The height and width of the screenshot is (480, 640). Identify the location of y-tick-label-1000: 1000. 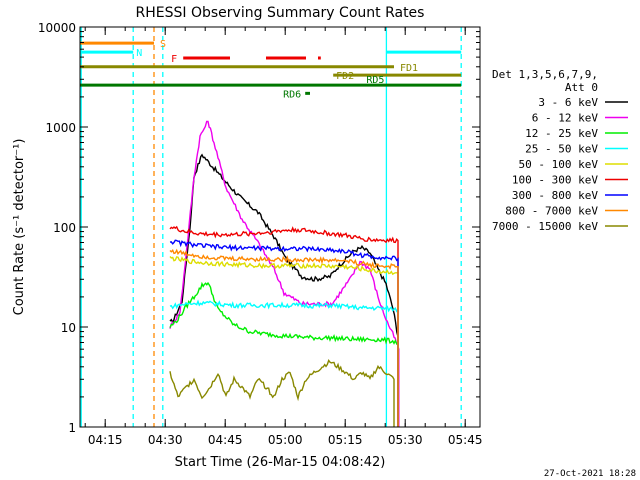
(60, 128).